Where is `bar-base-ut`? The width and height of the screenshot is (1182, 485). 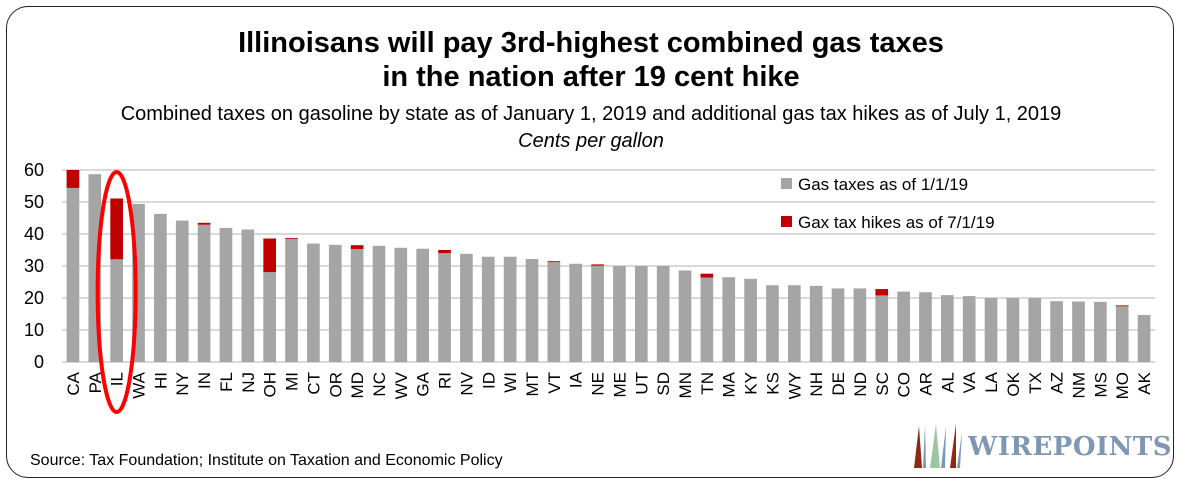 bar-base-ut is located at coordinates (641, 314).